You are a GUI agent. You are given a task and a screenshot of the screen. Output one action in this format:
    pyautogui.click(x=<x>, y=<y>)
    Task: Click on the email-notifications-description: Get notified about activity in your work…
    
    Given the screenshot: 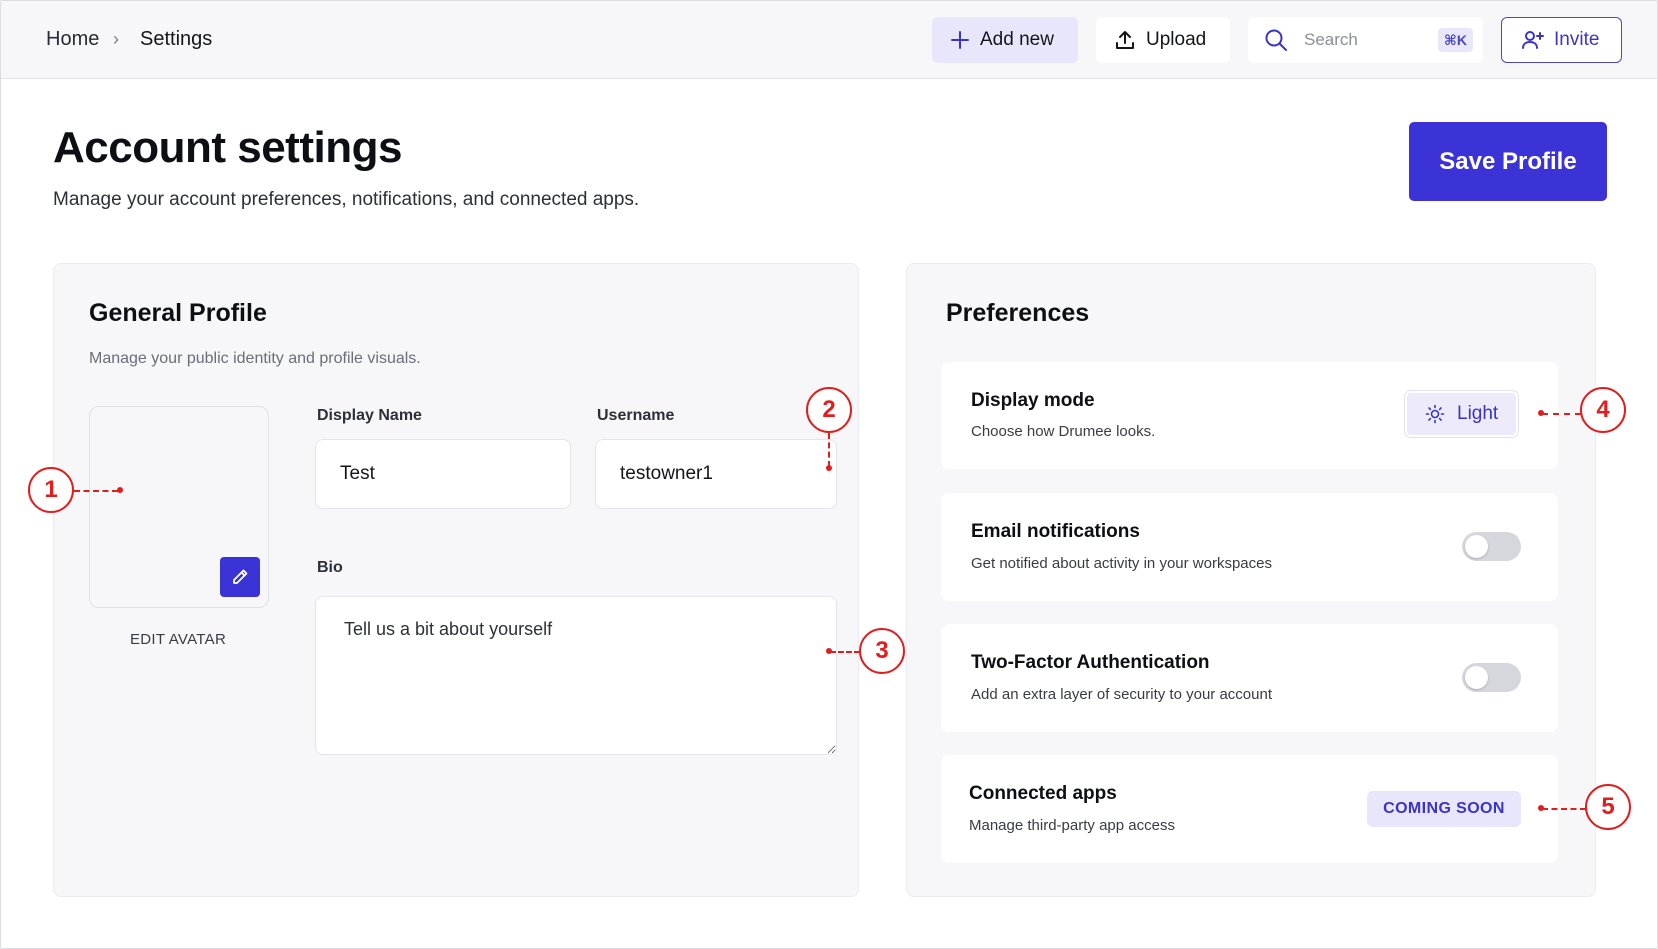 What is the action you would take?
    pyautogui.click(x=1121, y=563)
    